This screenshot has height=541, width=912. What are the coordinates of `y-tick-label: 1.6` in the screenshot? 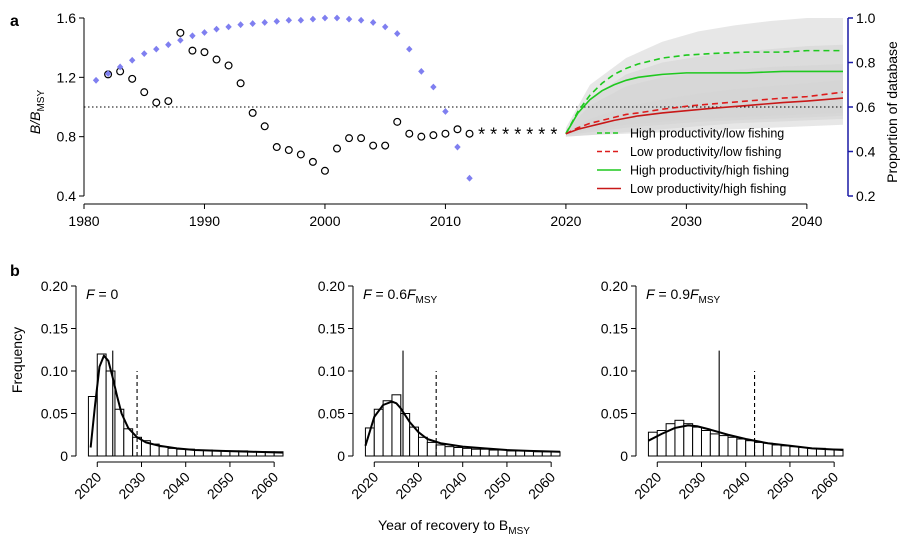 It's located at (67, 18).